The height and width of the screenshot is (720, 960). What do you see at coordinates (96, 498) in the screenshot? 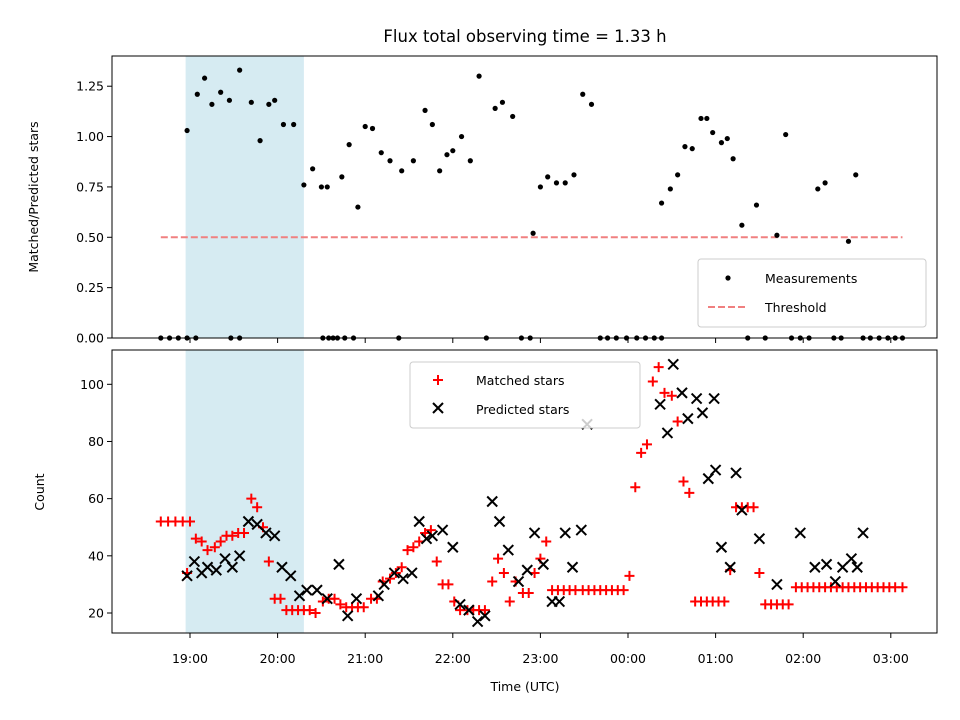
I see `bottom-y-tick-label: 60` at bounding box center [96, 498].